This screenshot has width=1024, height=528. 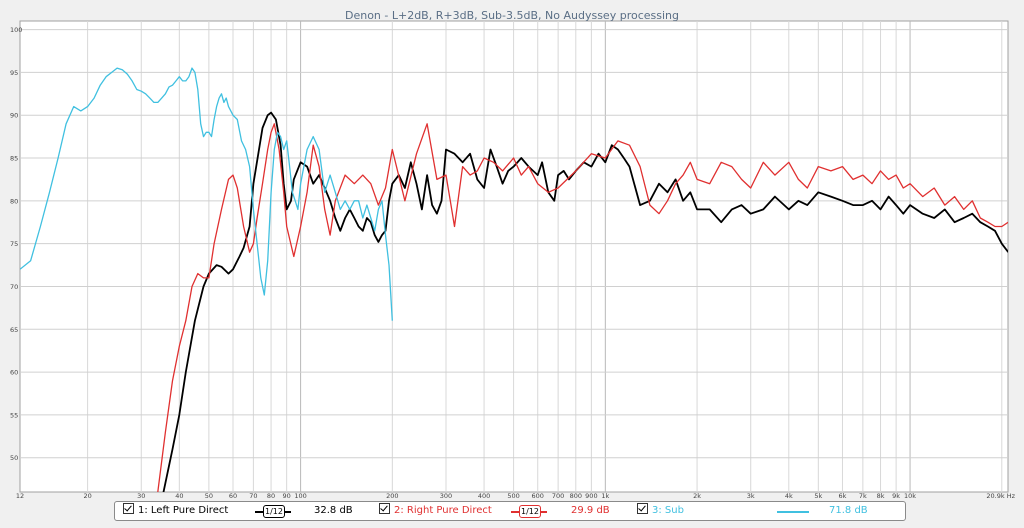 What do you see at coordinates (843, 496) in the screenshot?
I see `x-tick-label: 6k` at bounding box center [843, 496].